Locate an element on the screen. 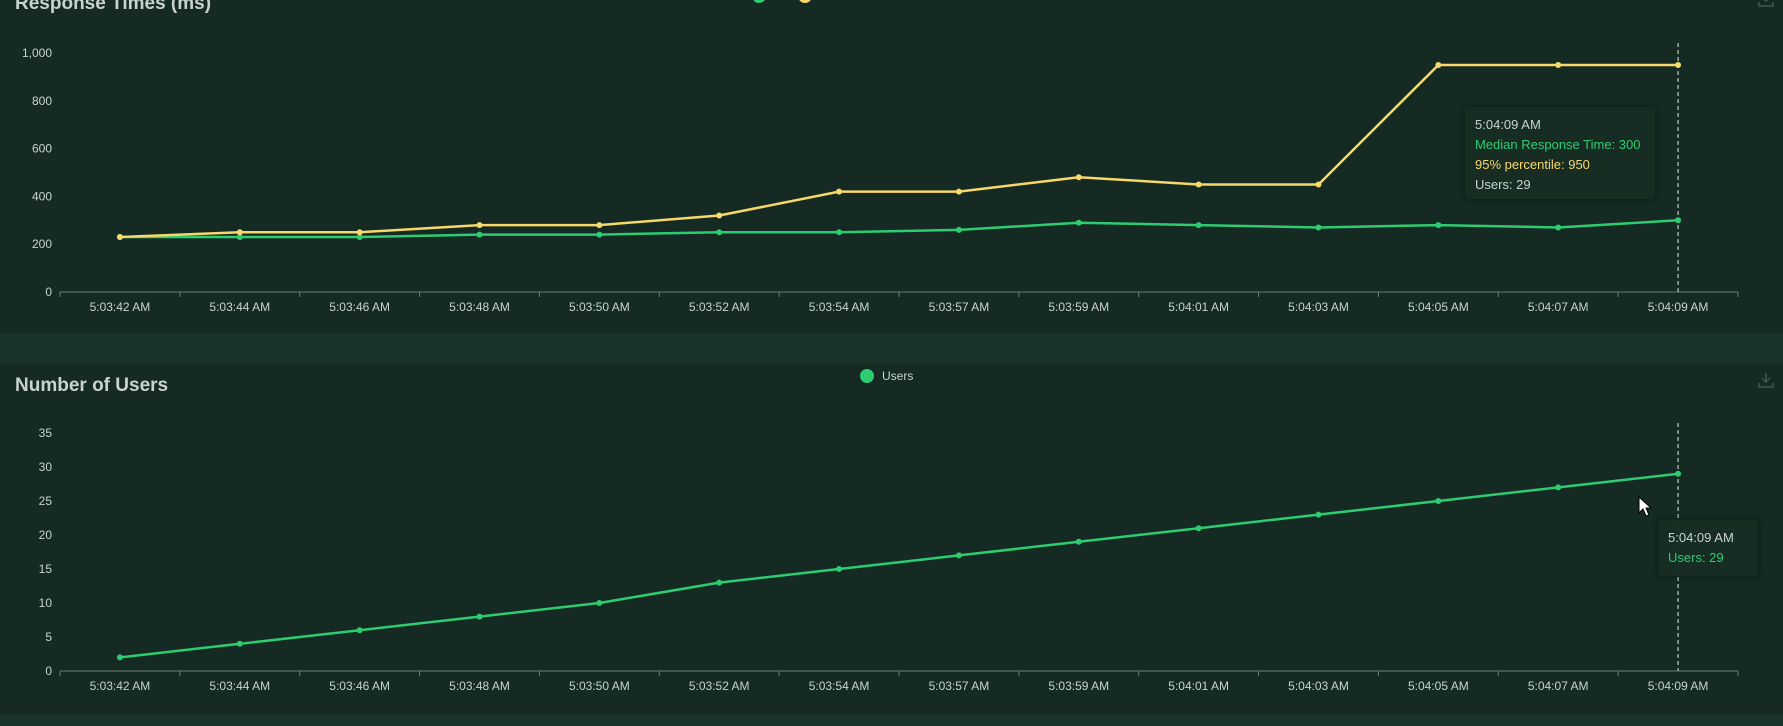 This screenshot has height=726, width=1783. y-tick-label: 25 is located at coordinates (46, 501).